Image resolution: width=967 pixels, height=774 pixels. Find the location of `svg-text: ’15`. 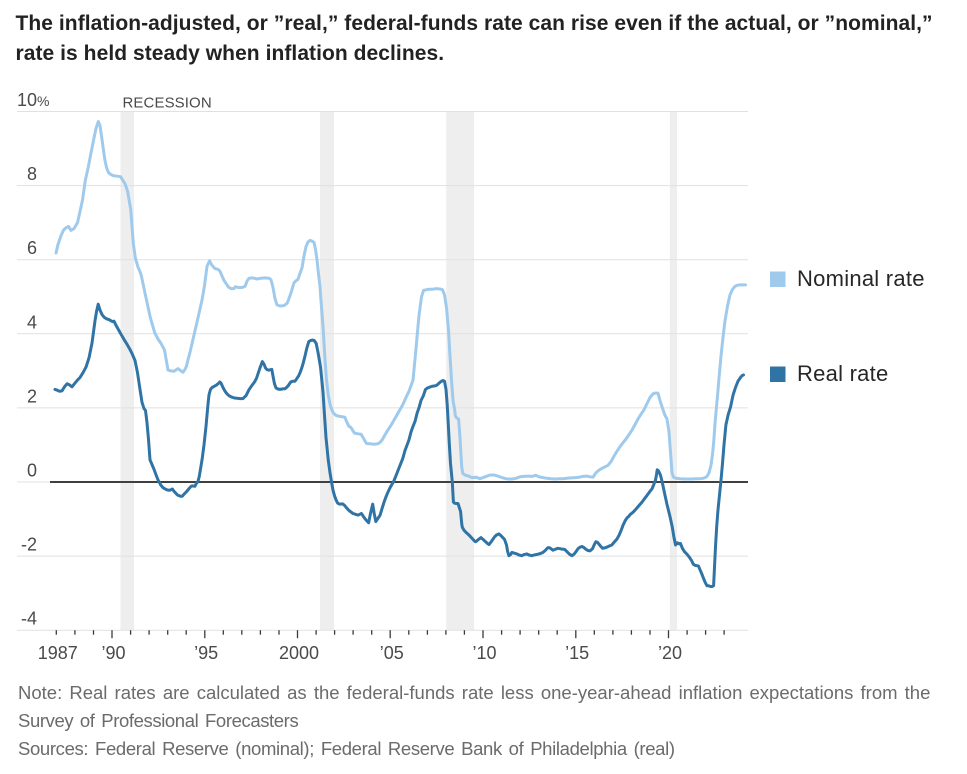

svg-text: ’15 is located at coordinates (577, 653).